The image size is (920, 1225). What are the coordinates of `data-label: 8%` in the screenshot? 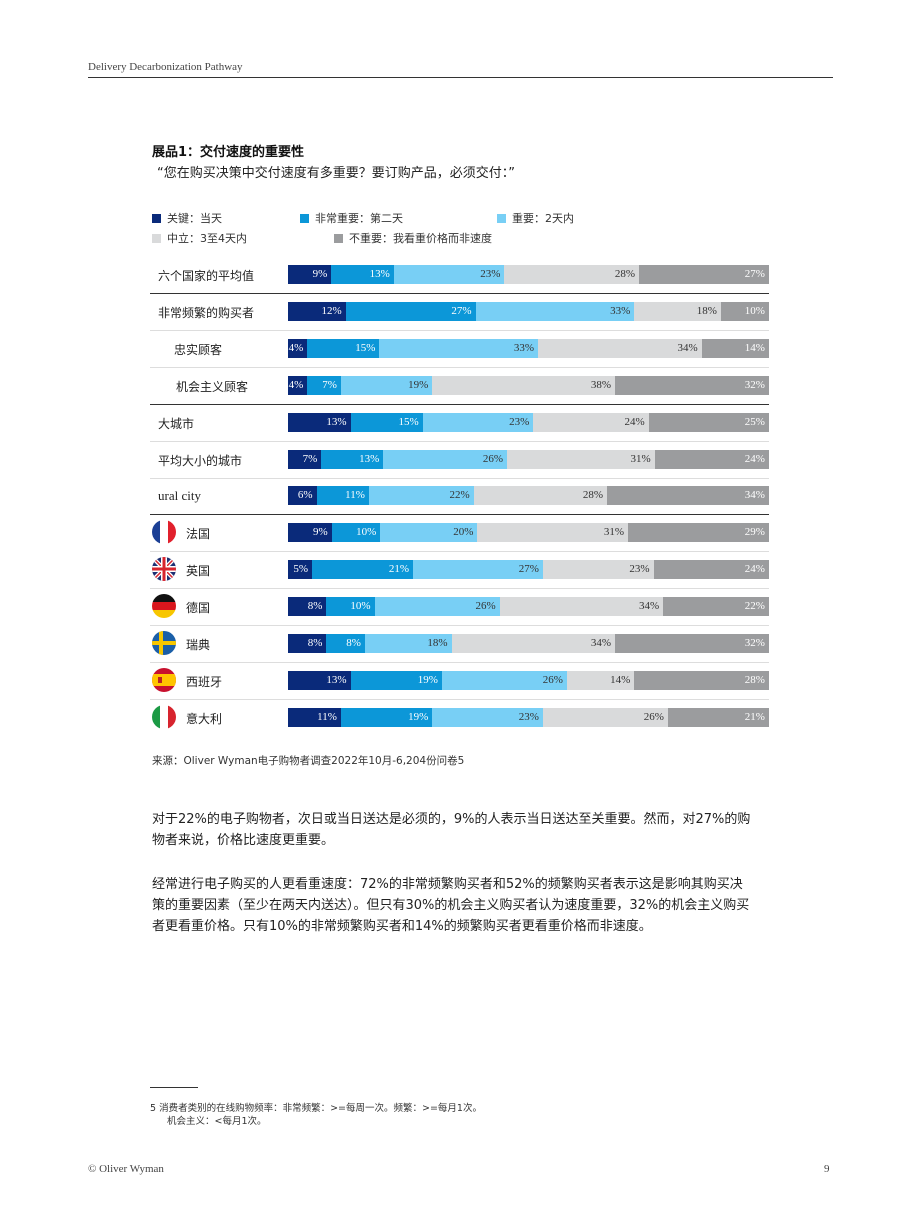 It's located at (315, 643).